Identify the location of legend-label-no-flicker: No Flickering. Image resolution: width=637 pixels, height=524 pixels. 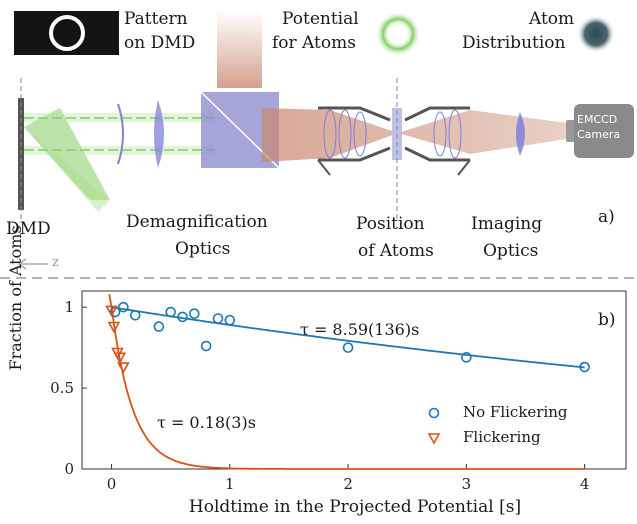
(515, 412).